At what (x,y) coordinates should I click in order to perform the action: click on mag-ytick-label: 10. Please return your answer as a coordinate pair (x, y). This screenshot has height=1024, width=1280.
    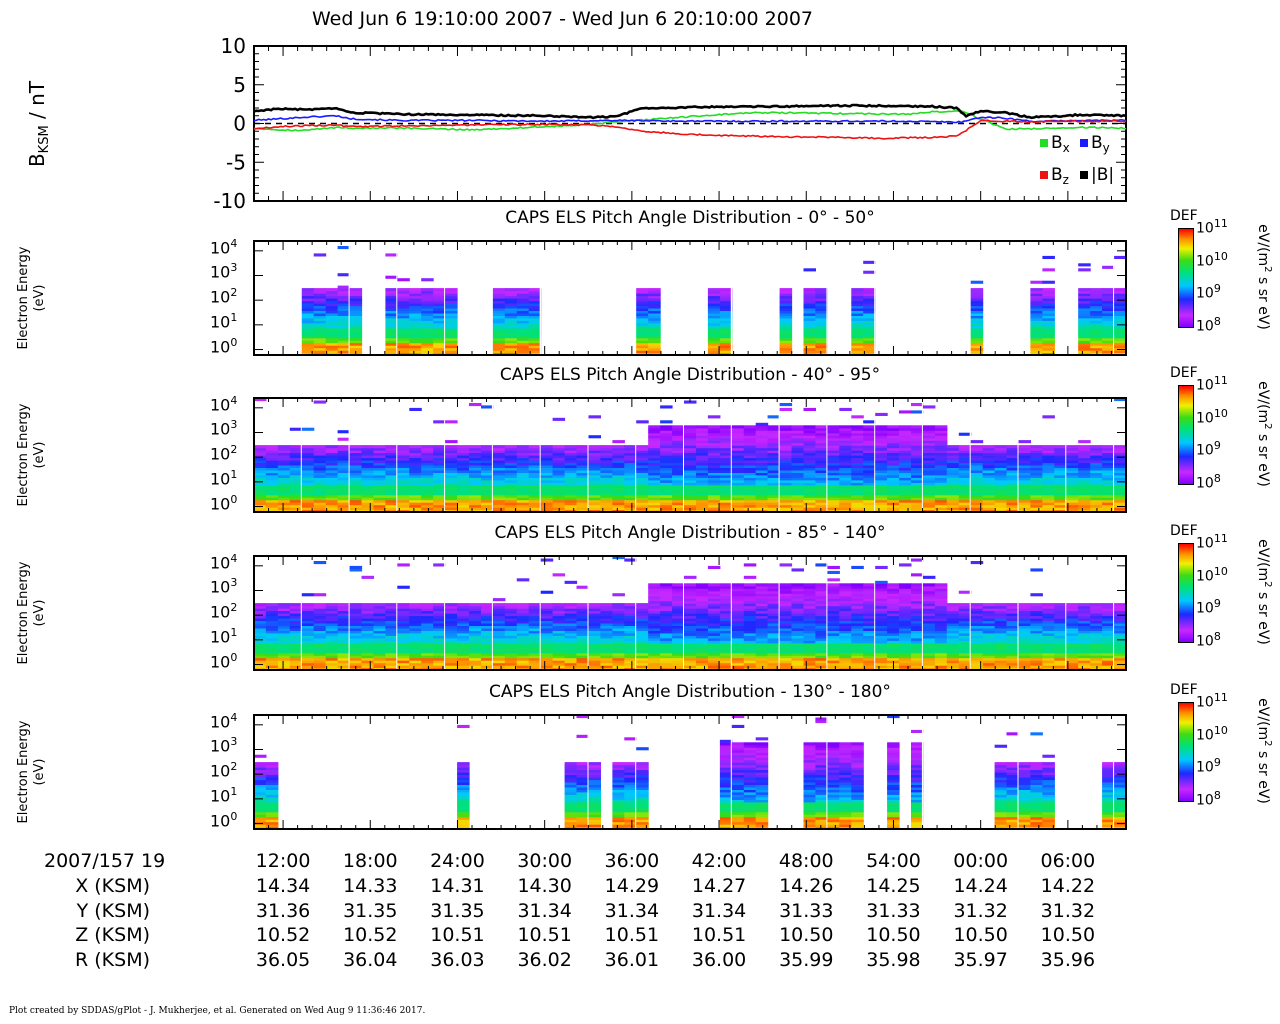
    Looking at the image, I should click on (233, 46).